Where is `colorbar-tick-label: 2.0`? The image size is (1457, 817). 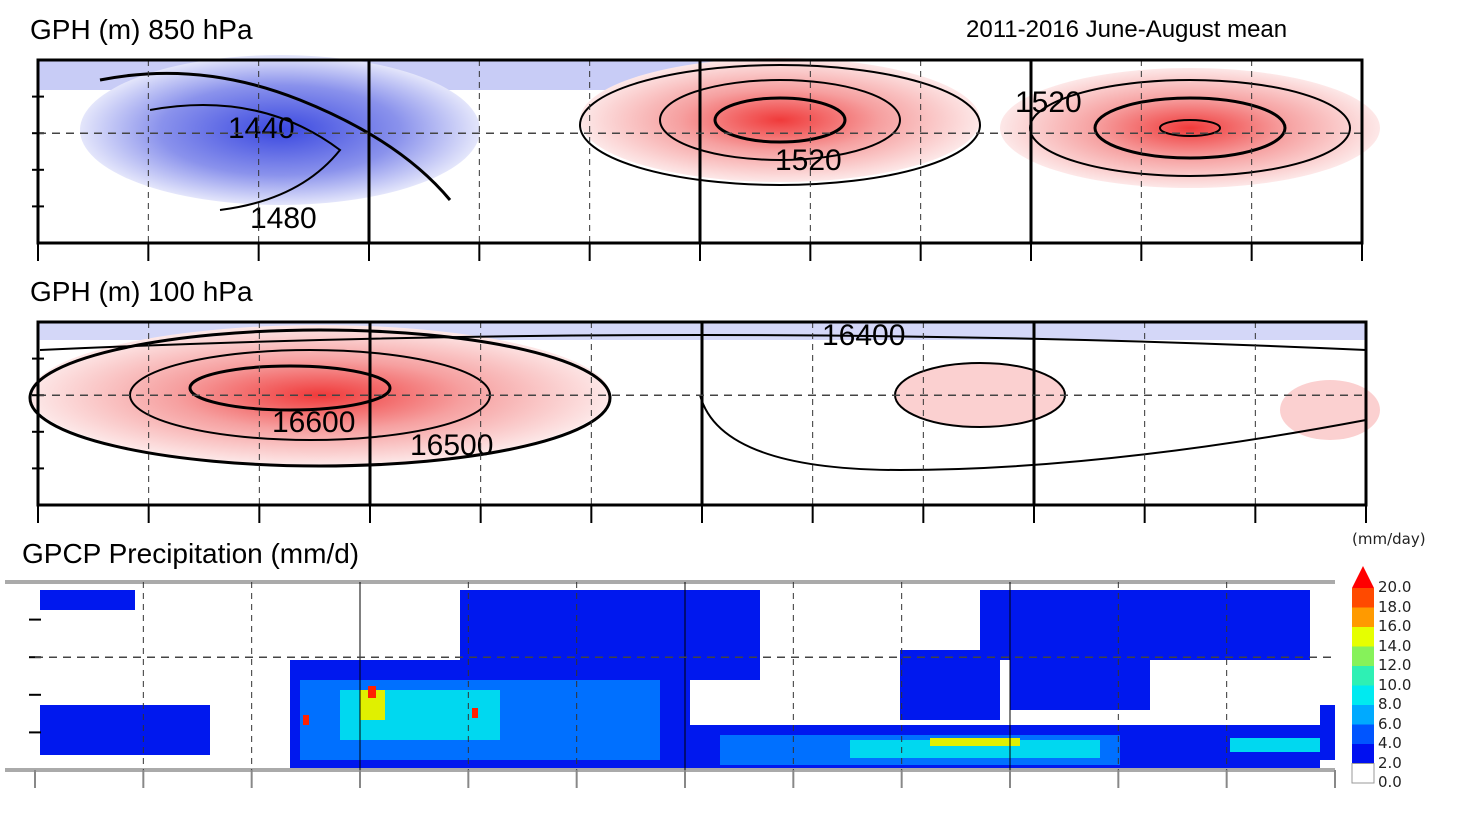 colorbar-tick-label: 2.0 is located at coordinates (1390, 762).